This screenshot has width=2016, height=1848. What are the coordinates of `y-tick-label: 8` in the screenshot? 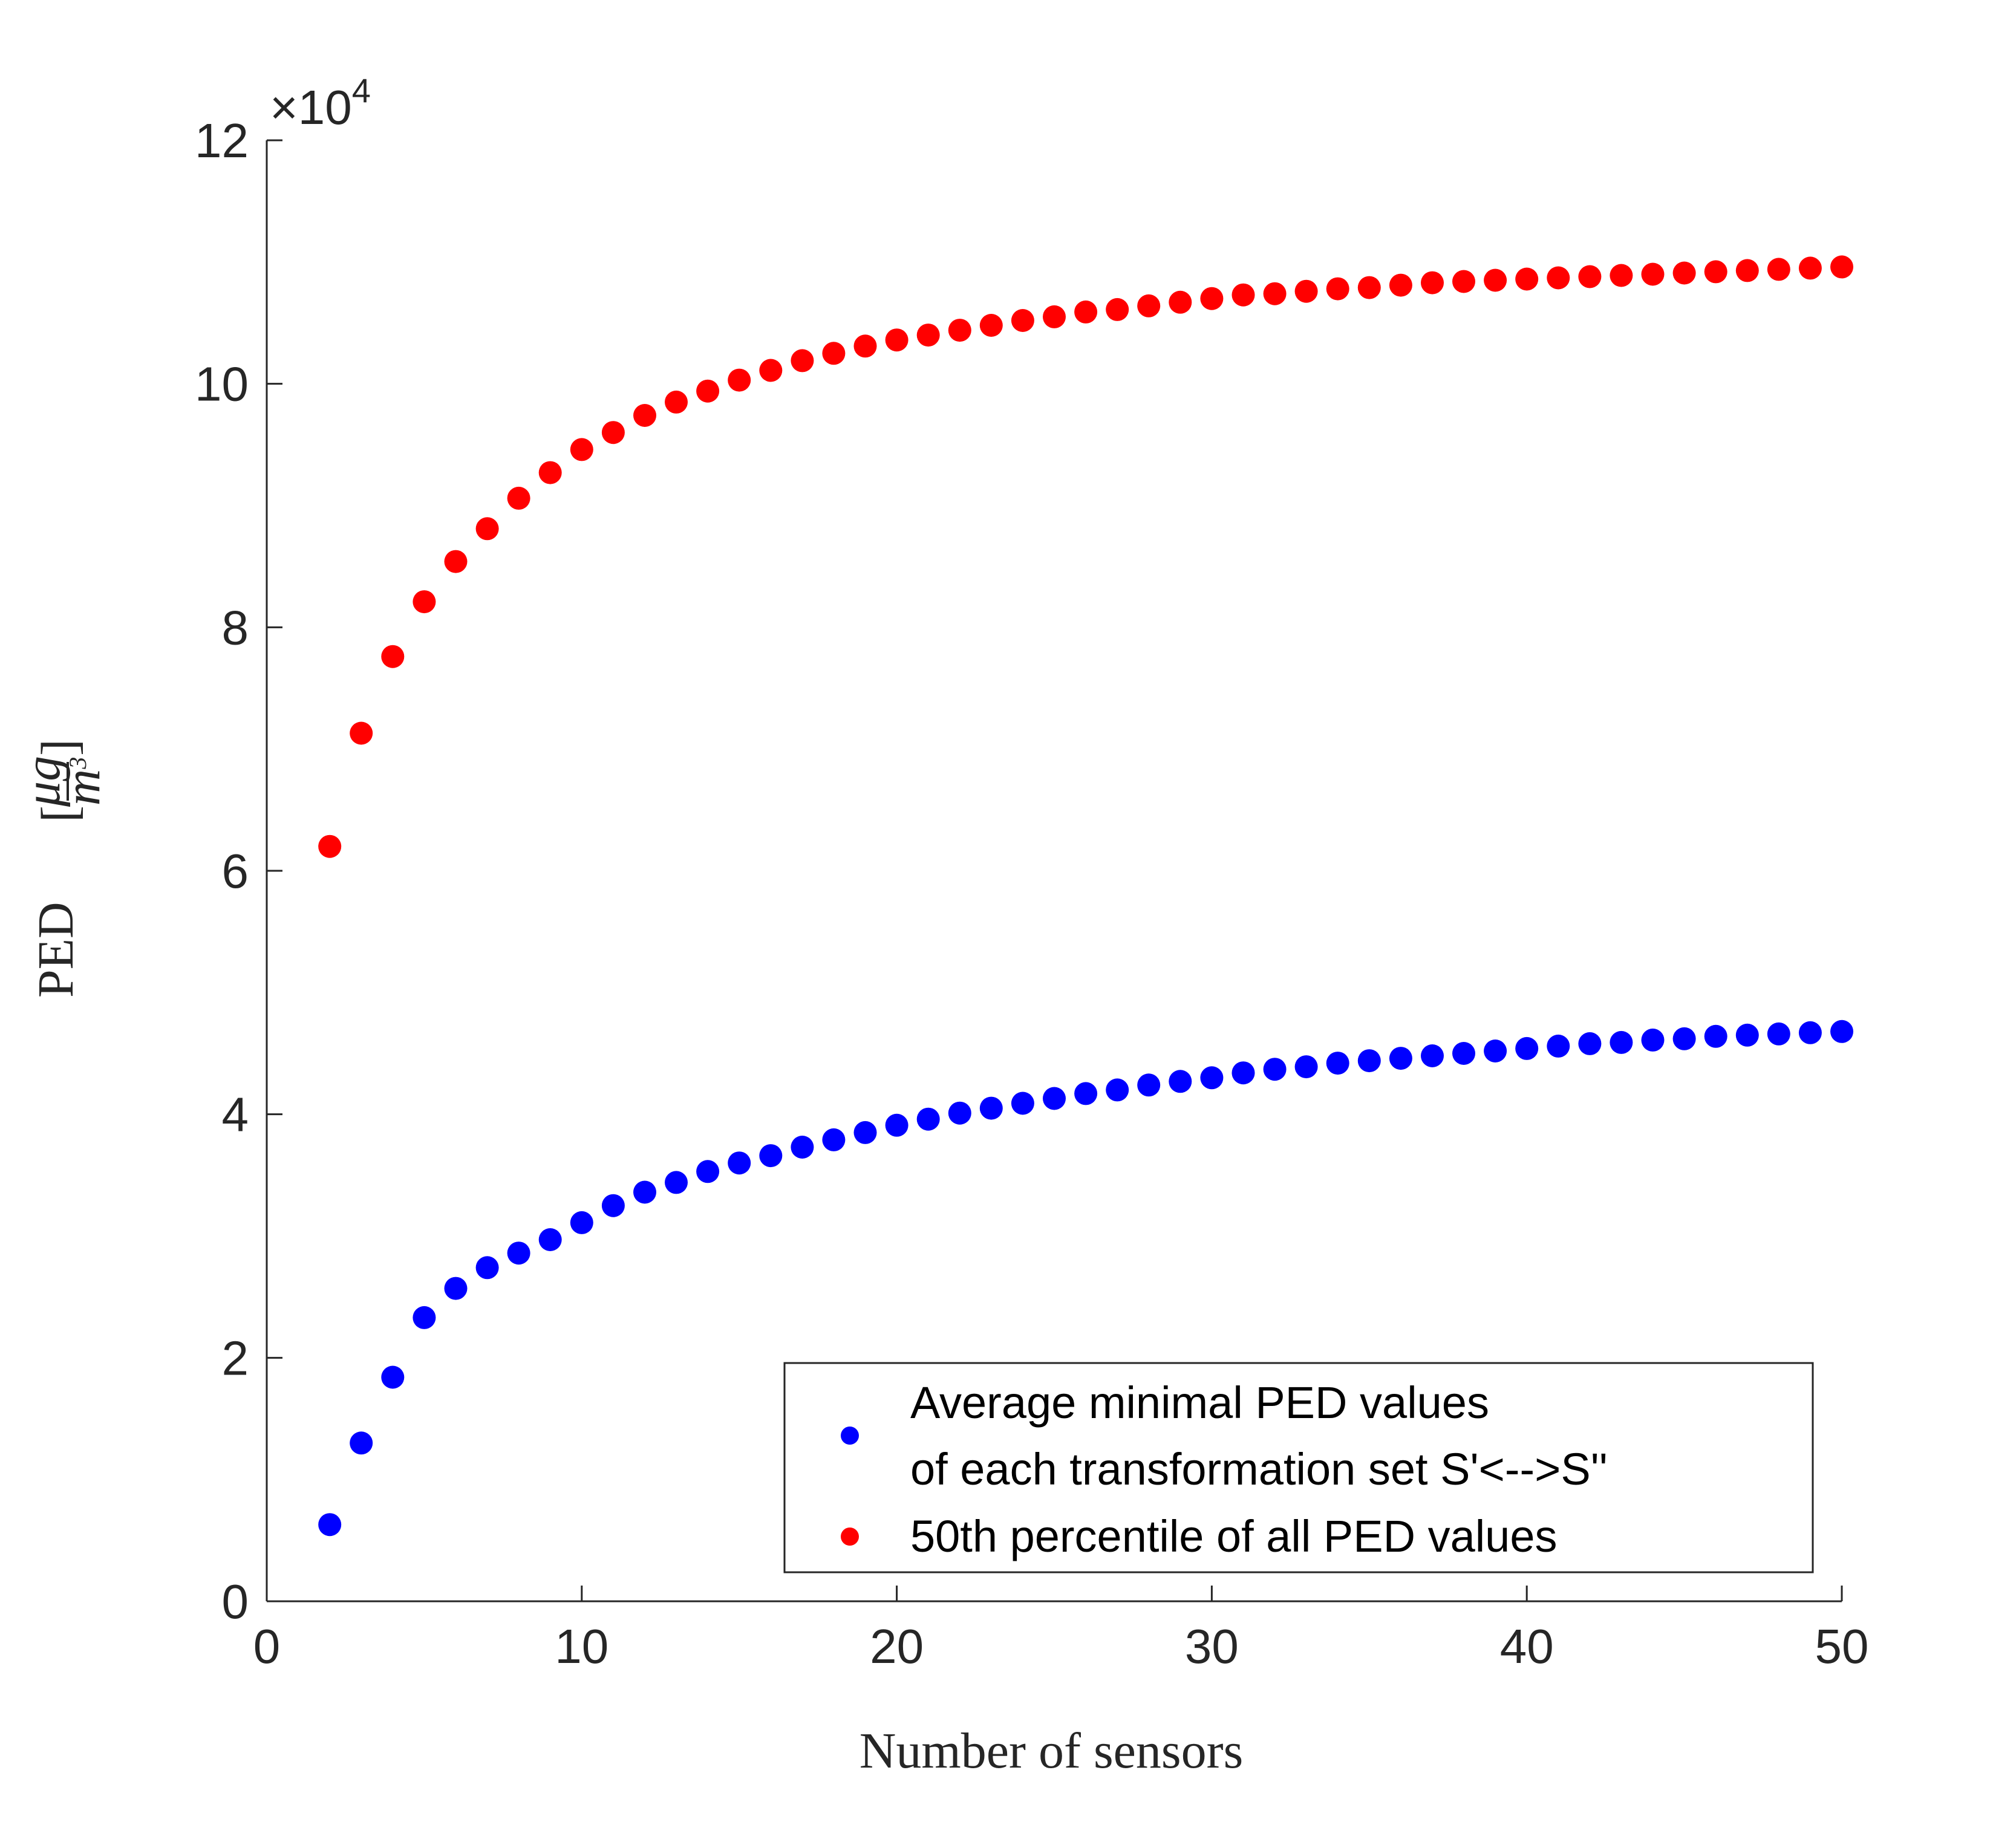 It's located at (236, 627).